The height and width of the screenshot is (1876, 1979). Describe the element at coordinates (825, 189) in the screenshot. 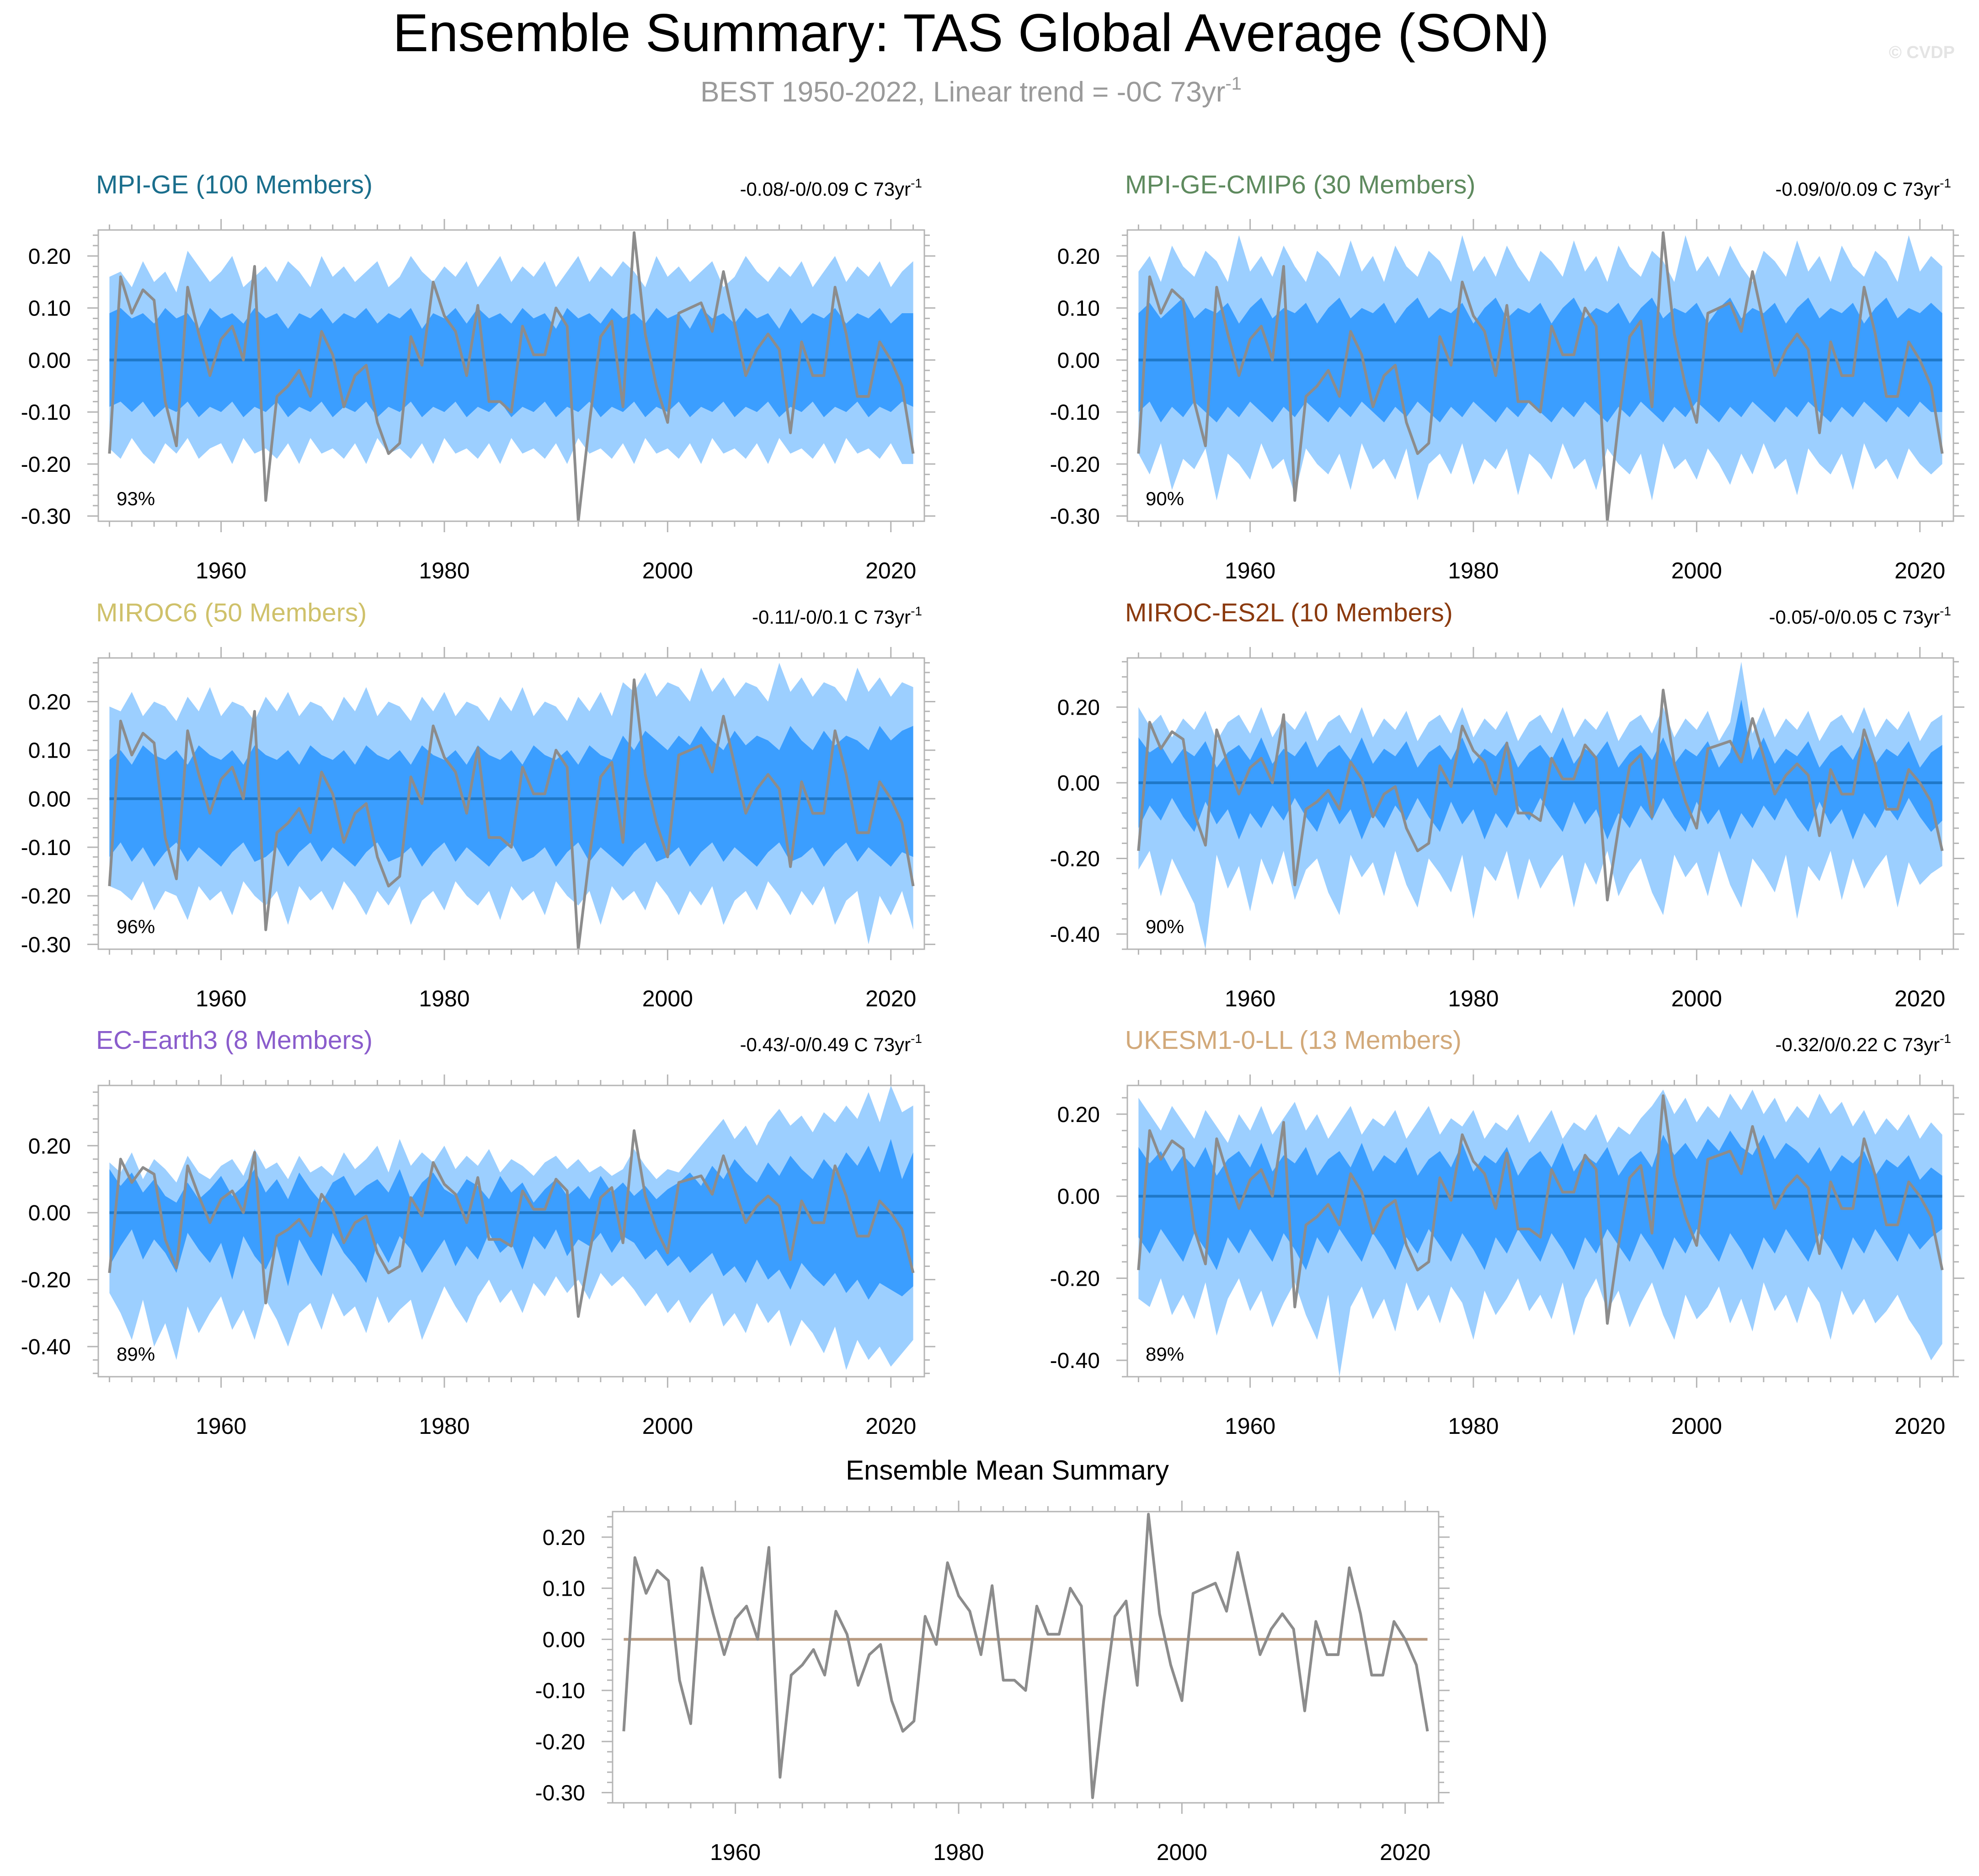

I see `trend-label-text: -0.08/-0/0.09 C 73yr` at that location.